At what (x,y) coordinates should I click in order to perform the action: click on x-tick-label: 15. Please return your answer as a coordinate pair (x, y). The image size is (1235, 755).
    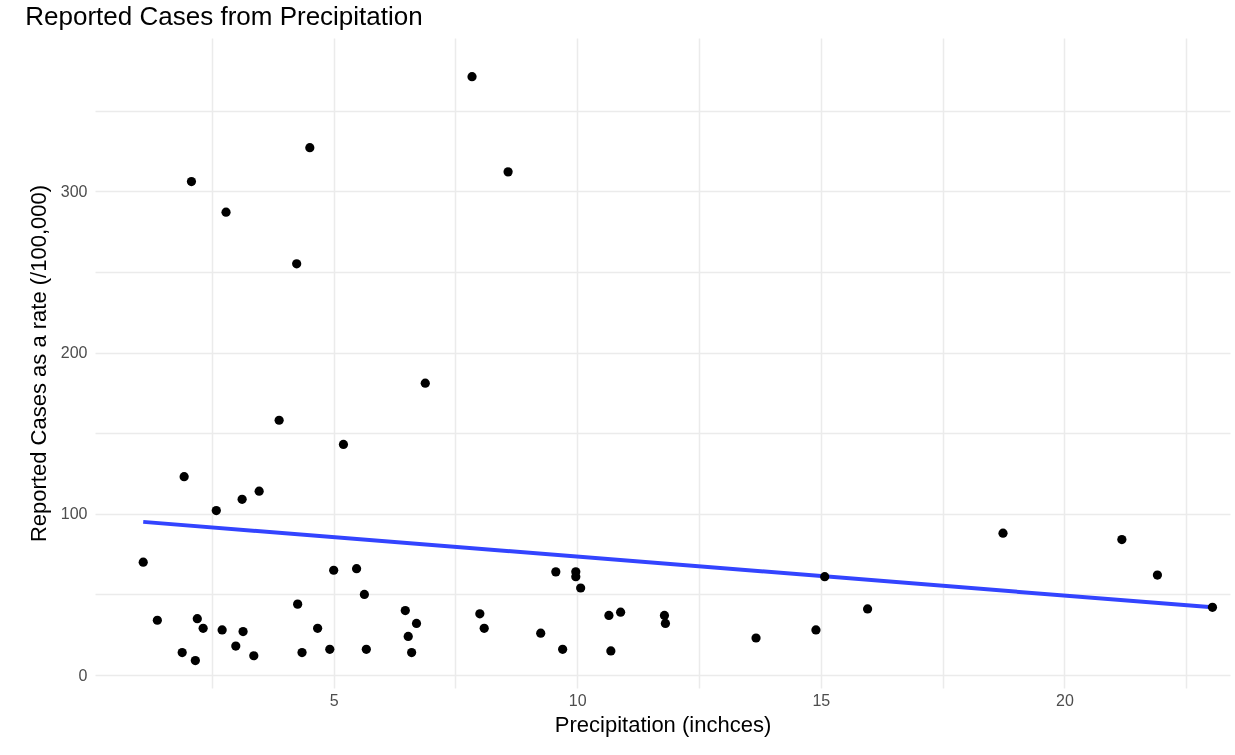
    Looking at the image, I should click on (821, 700).